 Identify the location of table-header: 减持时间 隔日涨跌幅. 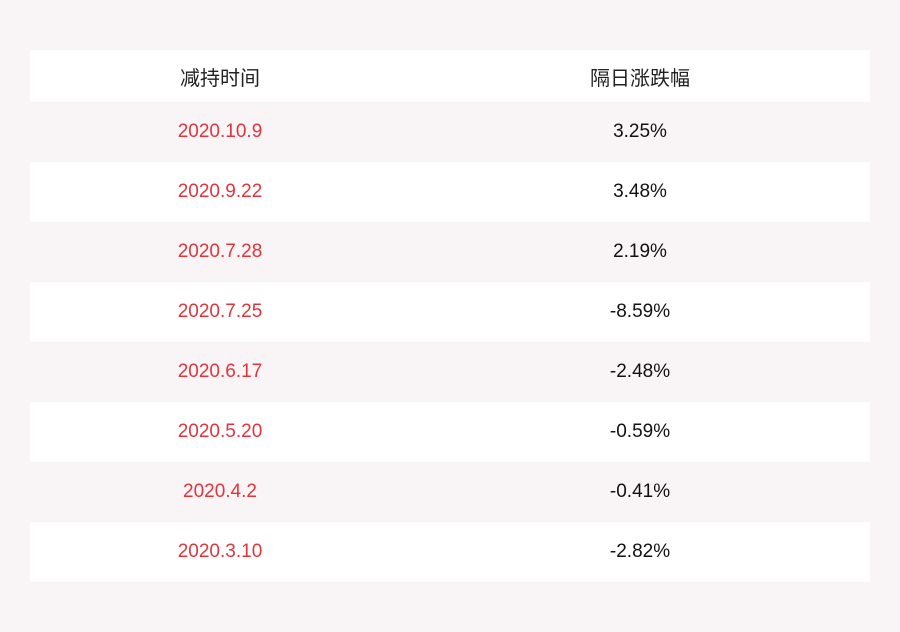
(450, 76).